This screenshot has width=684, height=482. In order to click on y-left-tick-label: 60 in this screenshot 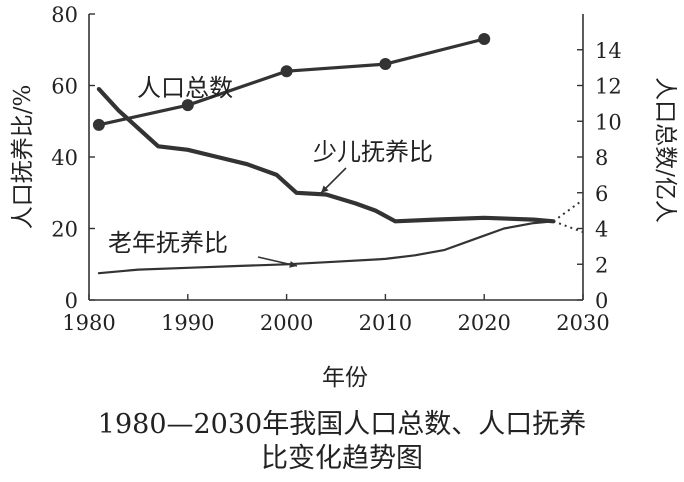, I will do `click(64, 87)`.